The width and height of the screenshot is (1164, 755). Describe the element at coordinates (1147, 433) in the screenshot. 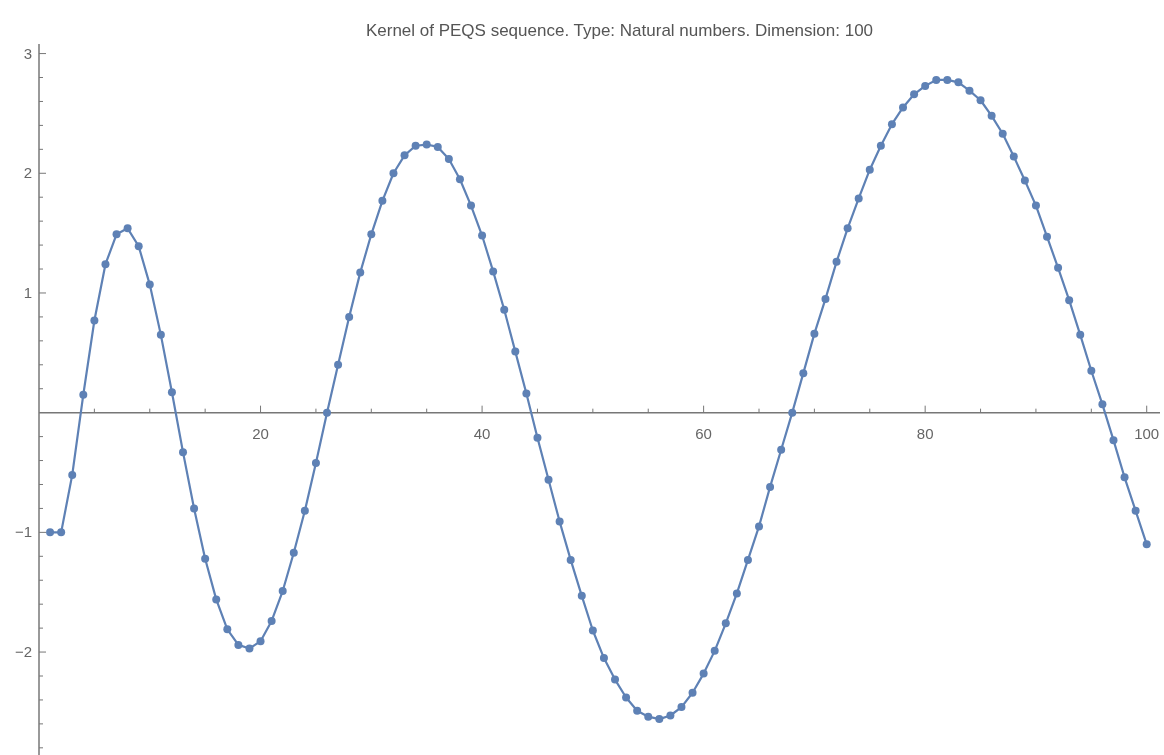

I see `x-tick-label: 100` at that location.